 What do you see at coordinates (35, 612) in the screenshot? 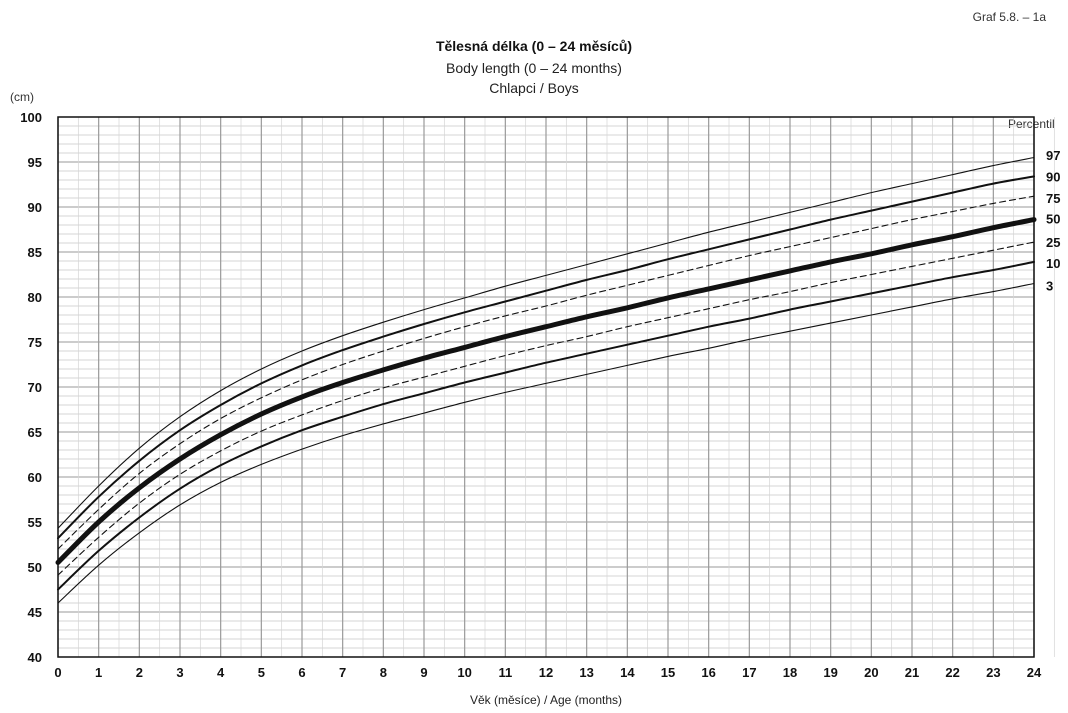
I see `y-tick-label: 45` at bounding box center [35, 612].